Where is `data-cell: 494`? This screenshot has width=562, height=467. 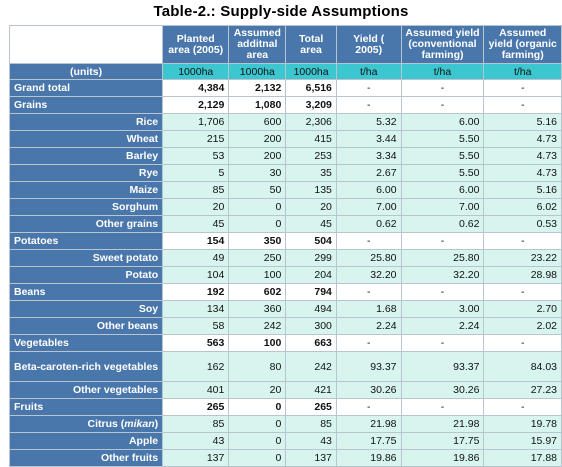 data-cell: 494 is located at coordinates (311, 309).